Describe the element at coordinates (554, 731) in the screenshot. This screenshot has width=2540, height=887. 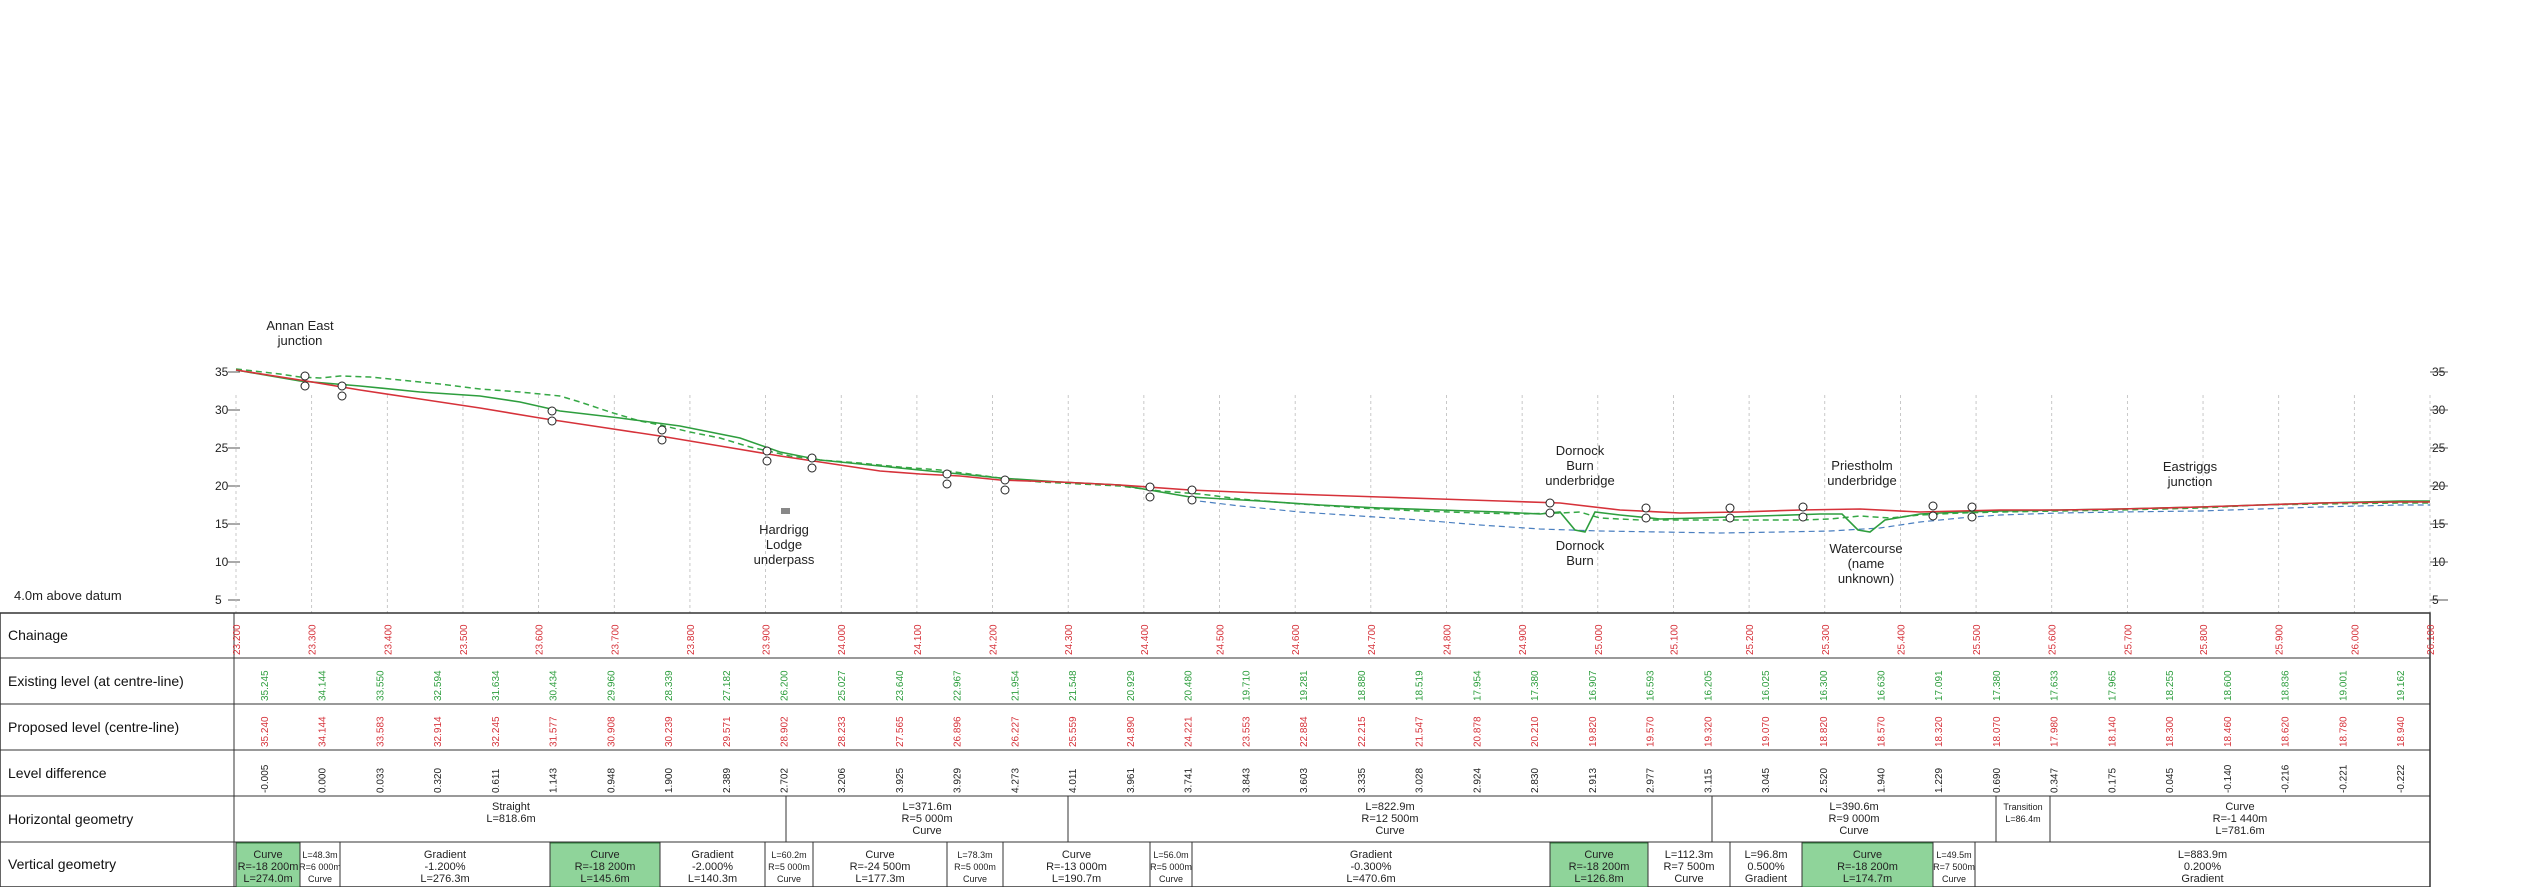
I see `proposed-level-value: 31.577` at that location.